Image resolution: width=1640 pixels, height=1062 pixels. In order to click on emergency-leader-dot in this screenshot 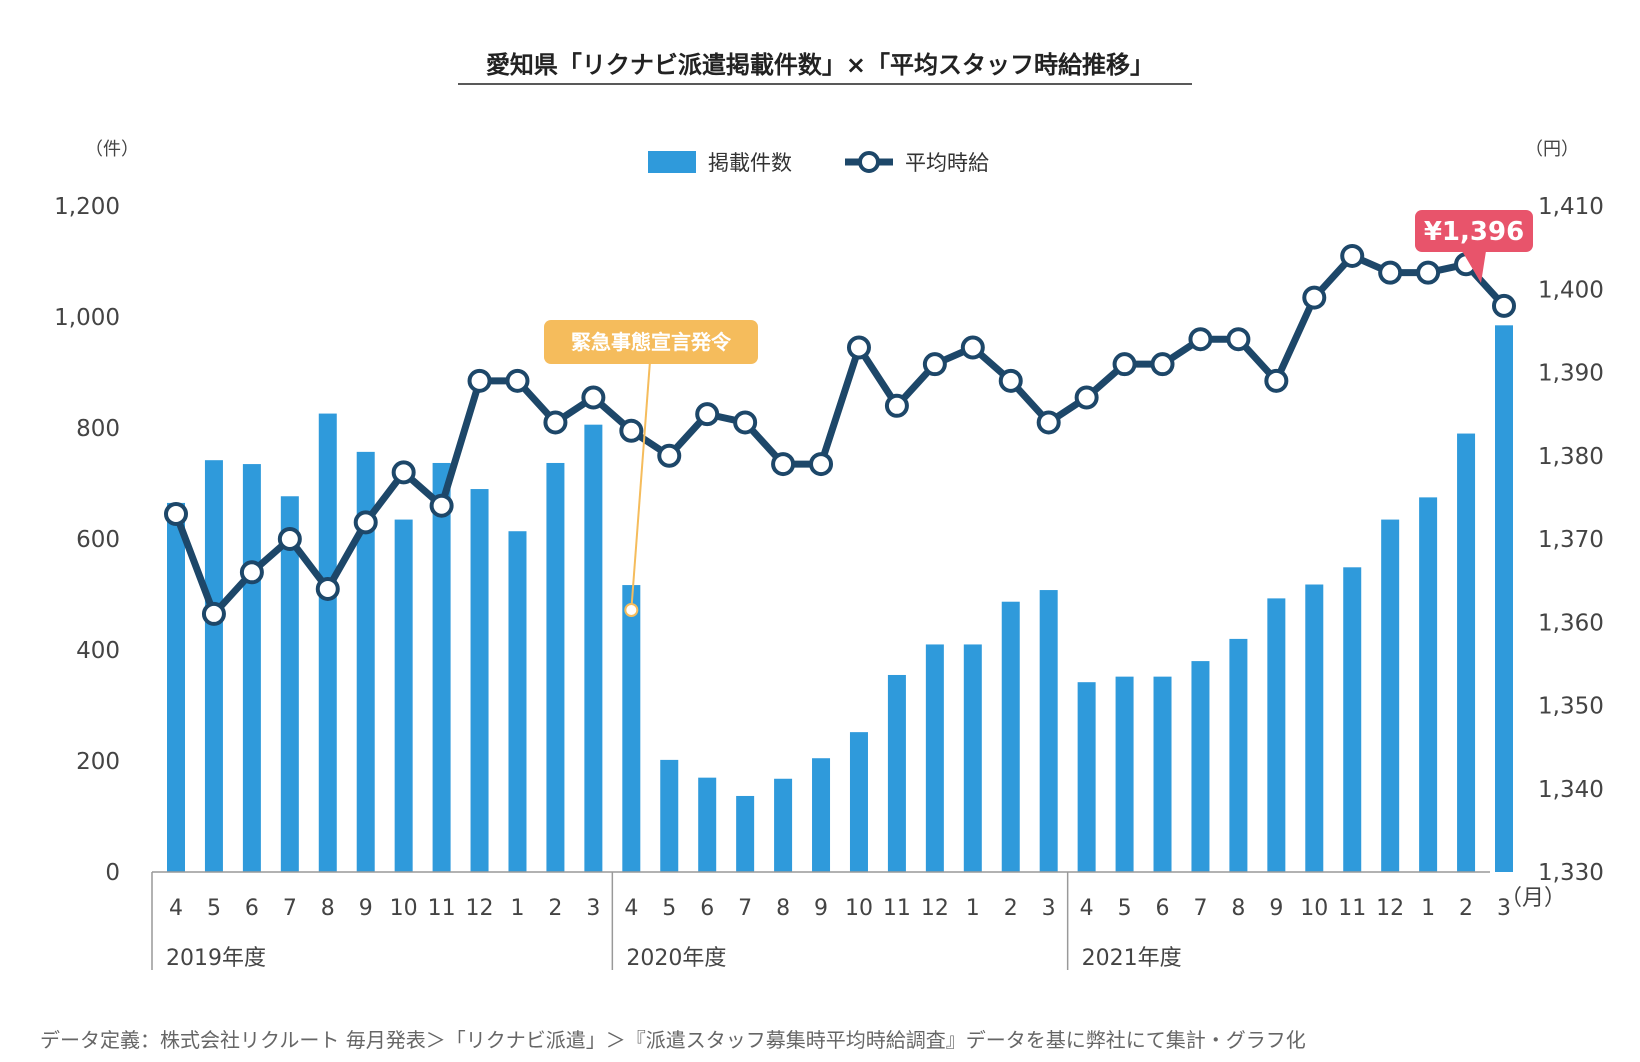, I will do `click(631, 610)`.